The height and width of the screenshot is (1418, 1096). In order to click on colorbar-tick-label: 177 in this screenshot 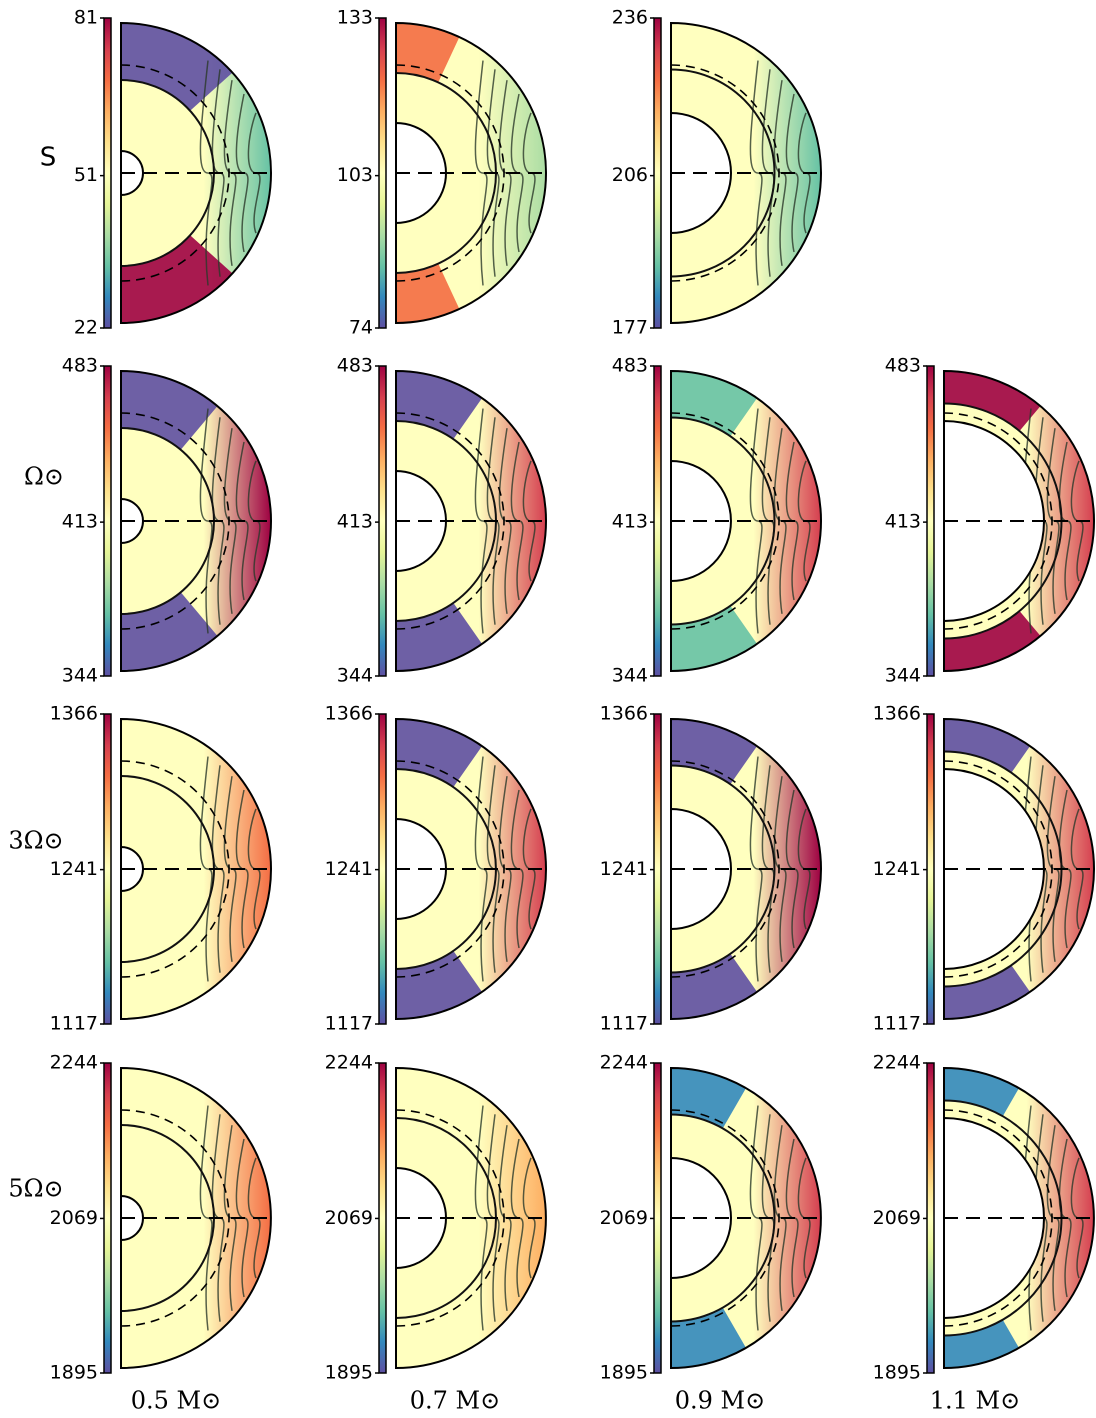, I will do `click(630, 328)`.